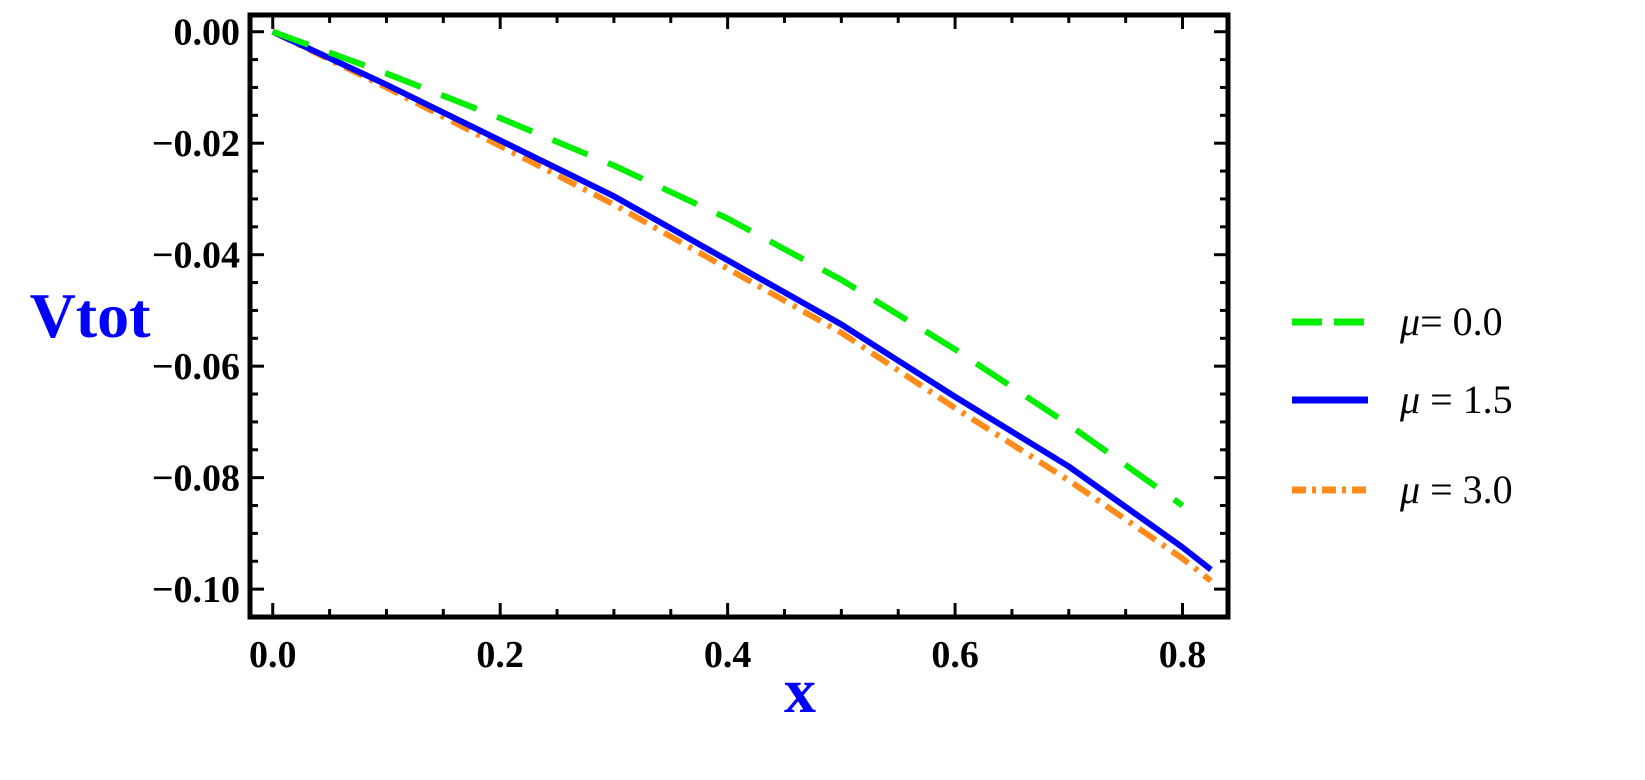 Image resolution: width=1645 pixels, height=780 pixels. Describe the element at coordinates (196, 256) in the screenshot. I see `y-tick-label: −0.04` at that location.